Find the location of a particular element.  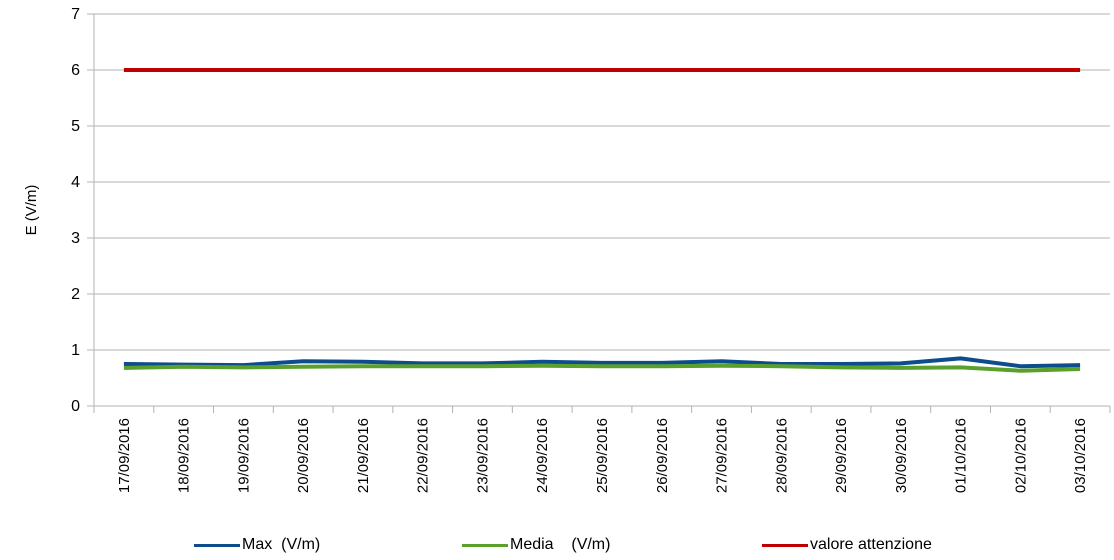

legend-swatch-media is located at coordinates (485, 545).